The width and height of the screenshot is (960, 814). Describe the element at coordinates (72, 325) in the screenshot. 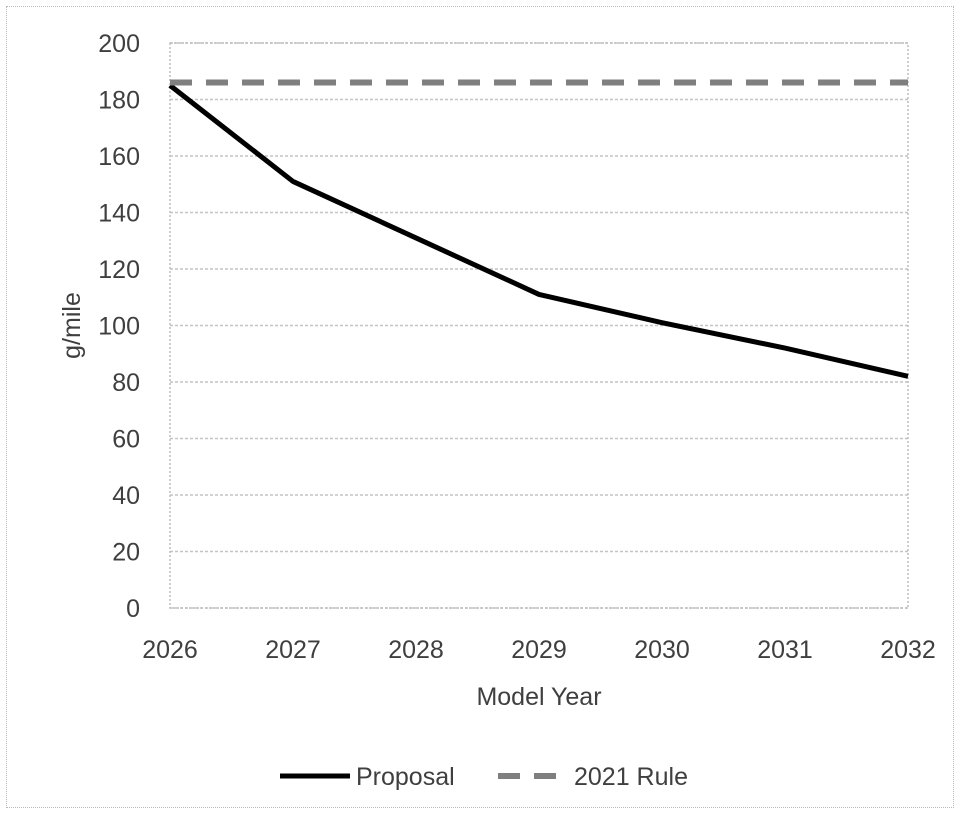

I see `y-axis-title: g/mile` at that location.